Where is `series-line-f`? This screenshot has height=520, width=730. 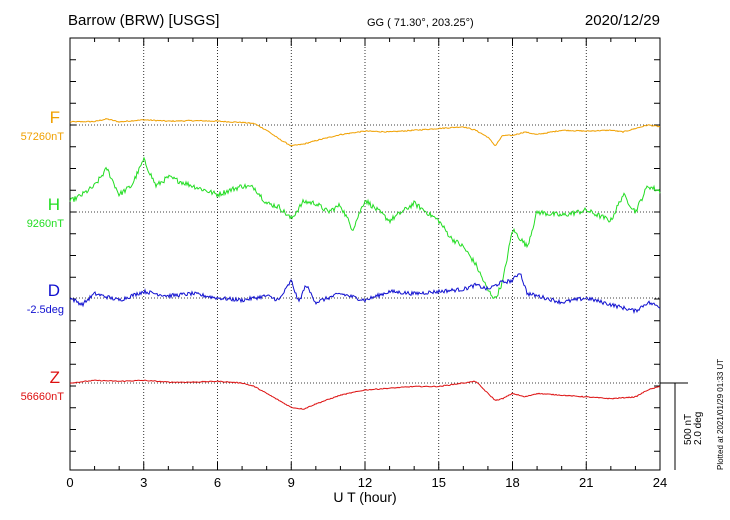 series-line-f is located at coordinates (365, 132).